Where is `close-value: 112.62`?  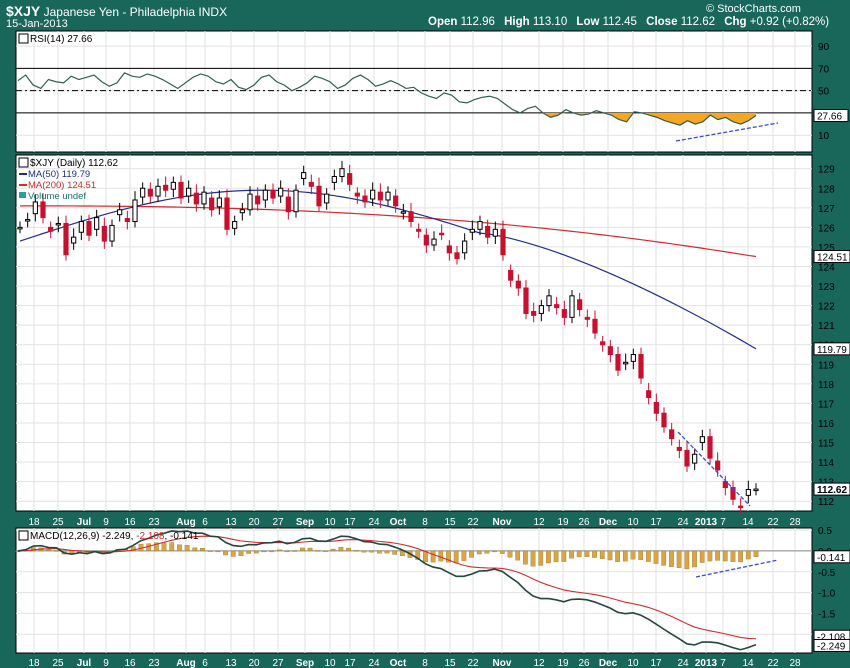
close-value: 112.62 is located at coordinates (698, 22).